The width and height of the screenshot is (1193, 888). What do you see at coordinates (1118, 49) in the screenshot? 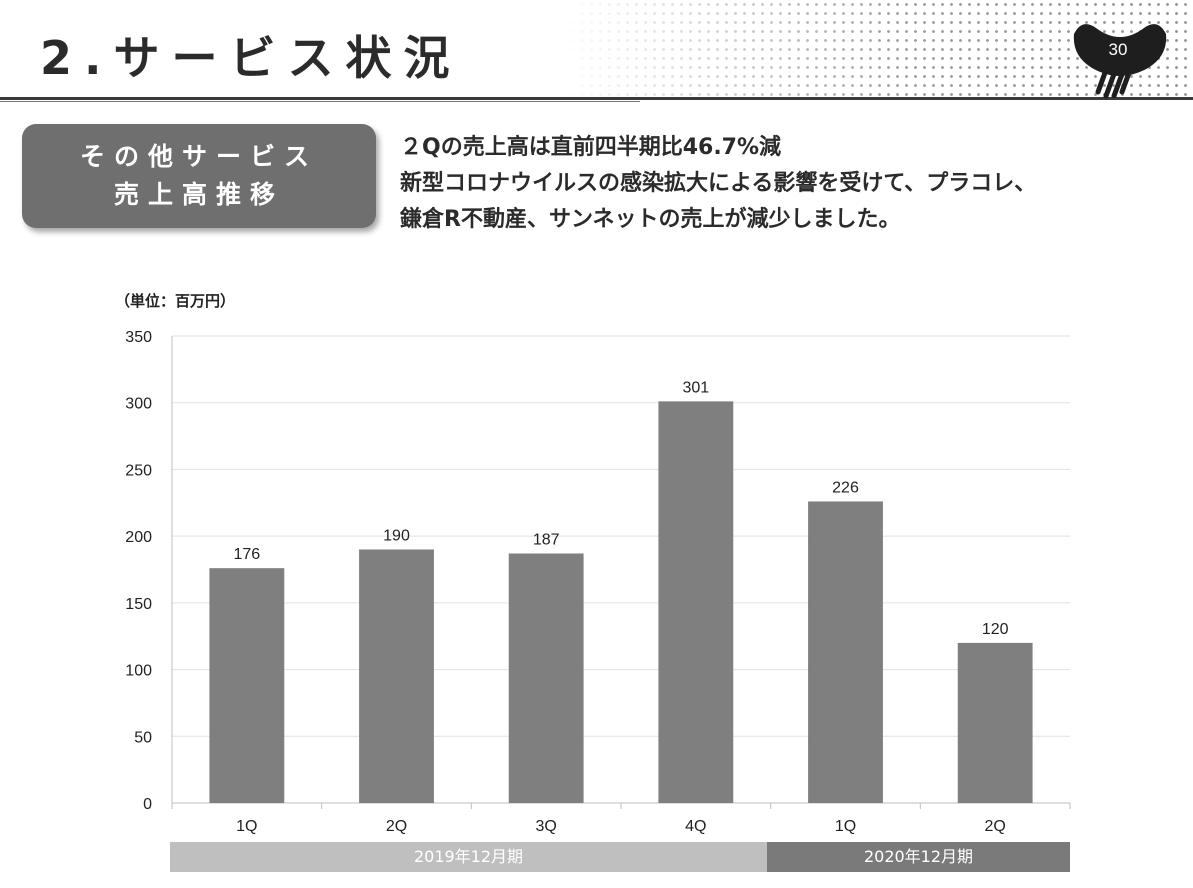
I see `page-number: 30` at bounding box center [1118, 49].